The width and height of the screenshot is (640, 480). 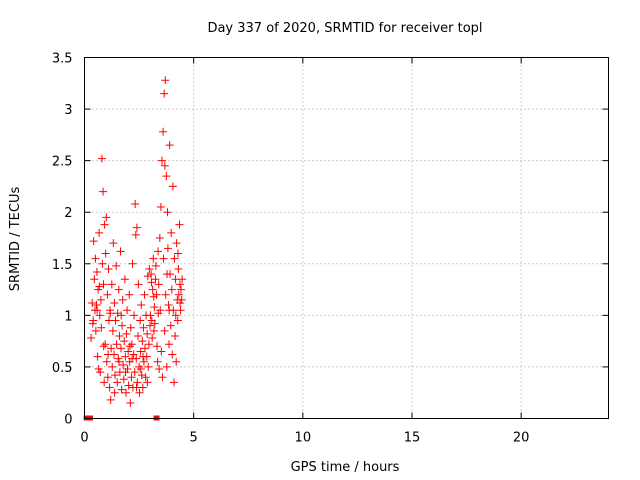 I want to click on x-tick-label: 0, so click(x=84, y=438).